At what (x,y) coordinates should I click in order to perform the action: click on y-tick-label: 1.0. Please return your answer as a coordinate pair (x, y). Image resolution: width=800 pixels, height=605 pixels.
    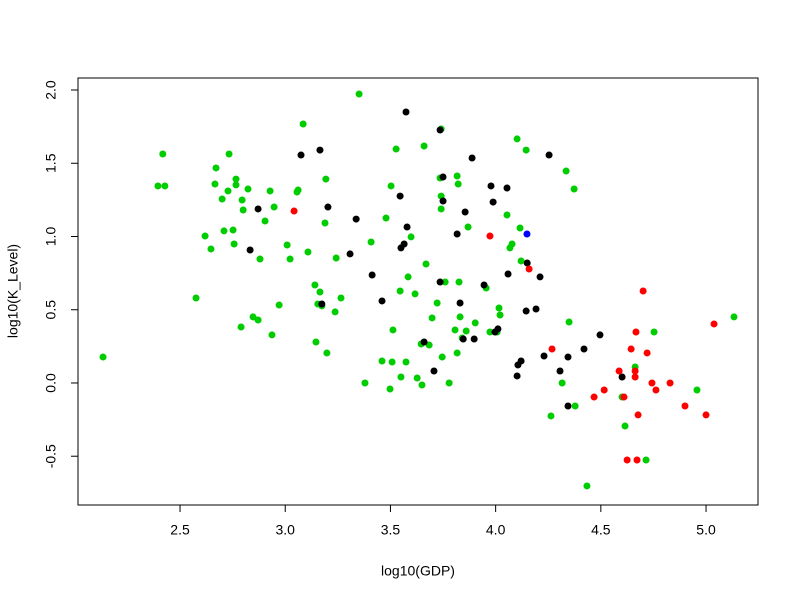
    Looking at the image, I should click on (51, 237).